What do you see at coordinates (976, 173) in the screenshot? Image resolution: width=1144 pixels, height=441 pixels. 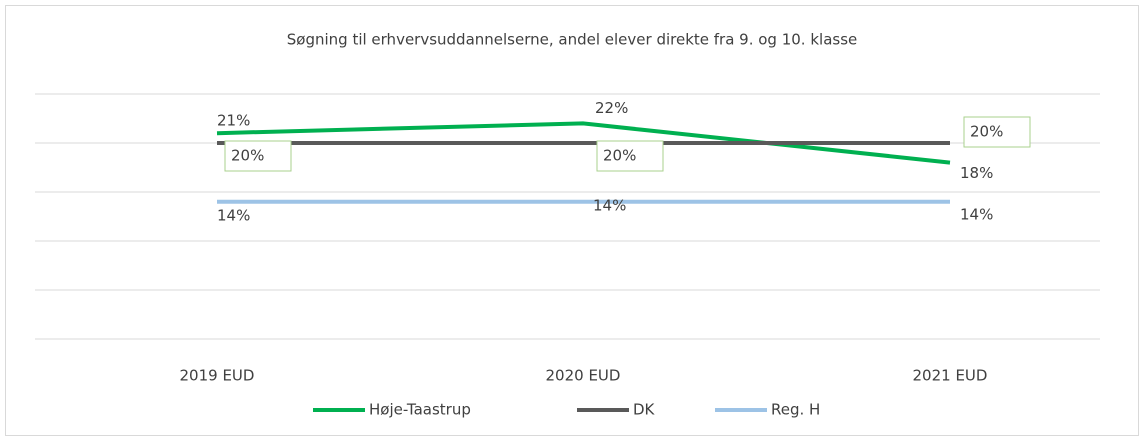 I see `data-label: 18%` at bounding box center [976, 173].